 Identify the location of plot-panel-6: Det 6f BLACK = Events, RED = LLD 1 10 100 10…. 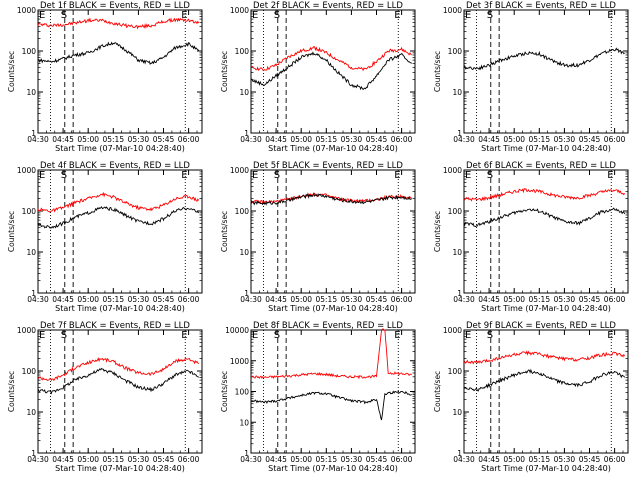
(531, 237).